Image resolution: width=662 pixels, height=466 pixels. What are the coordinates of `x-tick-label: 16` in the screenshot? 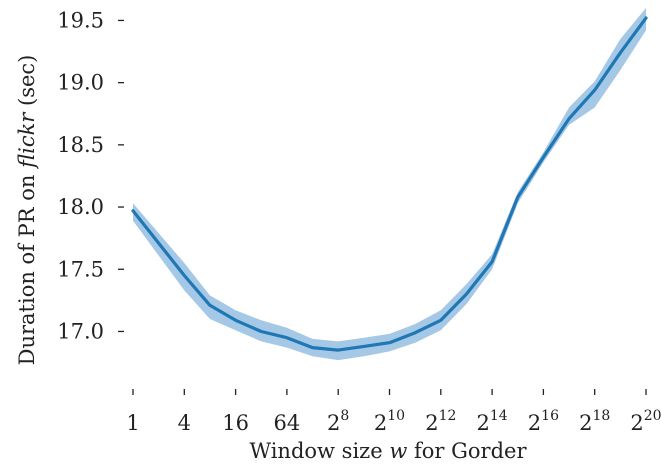 It's located at (235, 423).